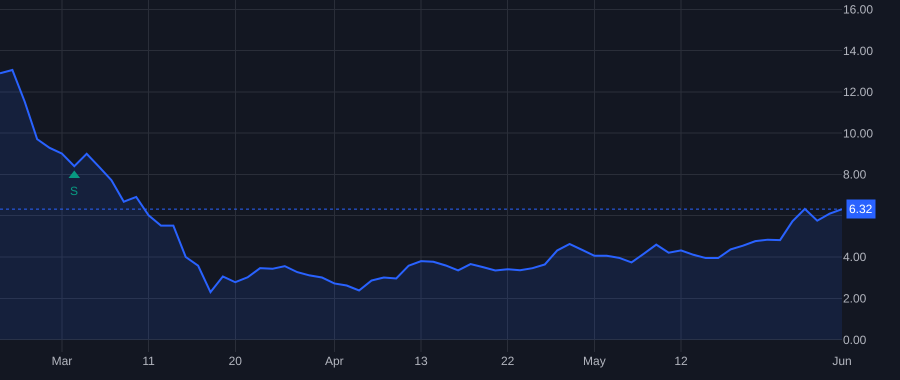  What do you see at coordinates (855, 339) in the screenshot?
I see `y-tick-label: 0.00` at bounding box center [855, 339].